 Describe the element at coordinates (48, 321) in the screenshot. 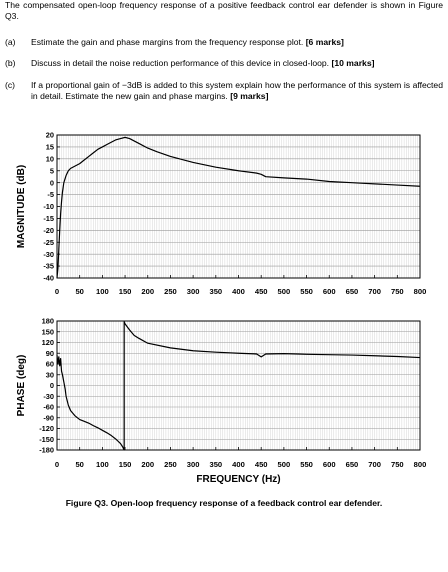

I see `y-tick-label: 180` at that location.